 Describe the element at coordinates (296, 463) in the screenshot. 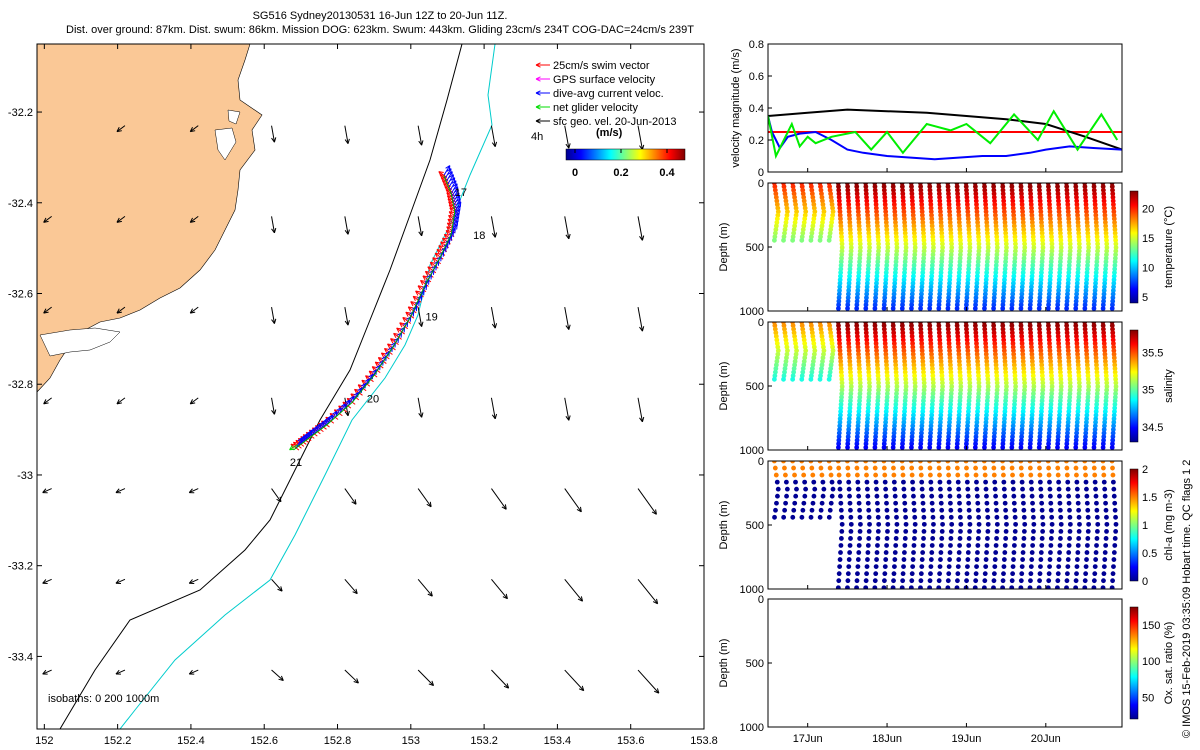

I see `day-label: 21` at that location.